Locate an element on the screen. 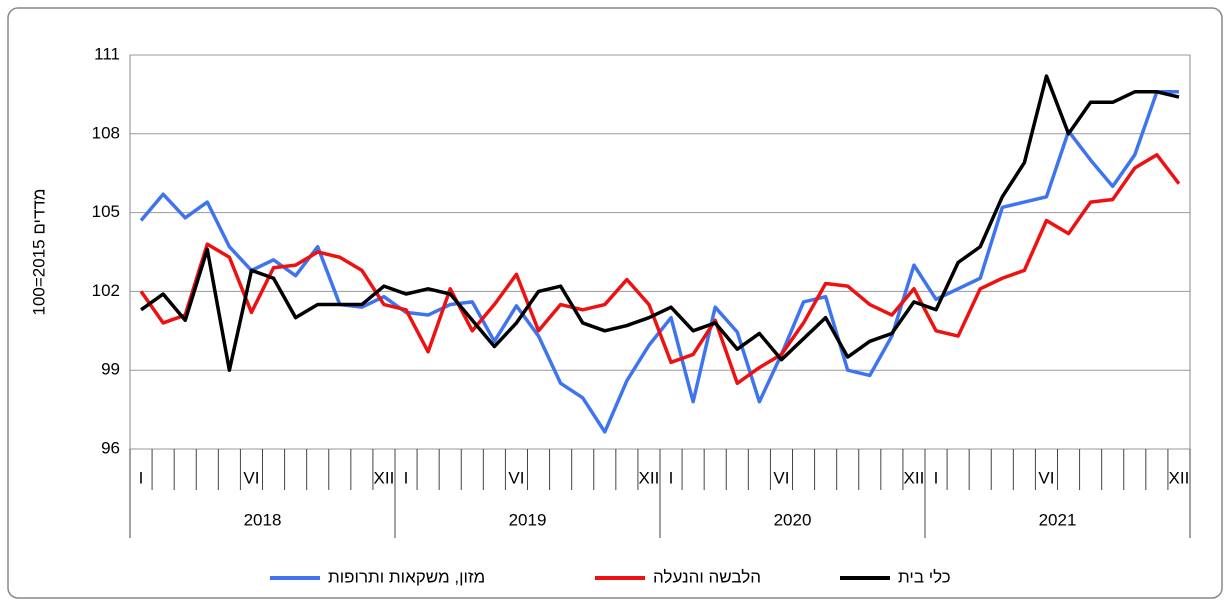 The height and width of the screenshot is (606, 1231). y-axis-label: מדדים 2015=100 is located at coordinates (38, 252).